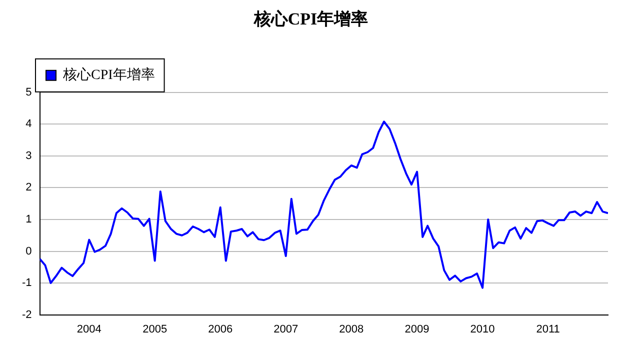  I want to click on x-tick-label: 2009, so click(417, 329).